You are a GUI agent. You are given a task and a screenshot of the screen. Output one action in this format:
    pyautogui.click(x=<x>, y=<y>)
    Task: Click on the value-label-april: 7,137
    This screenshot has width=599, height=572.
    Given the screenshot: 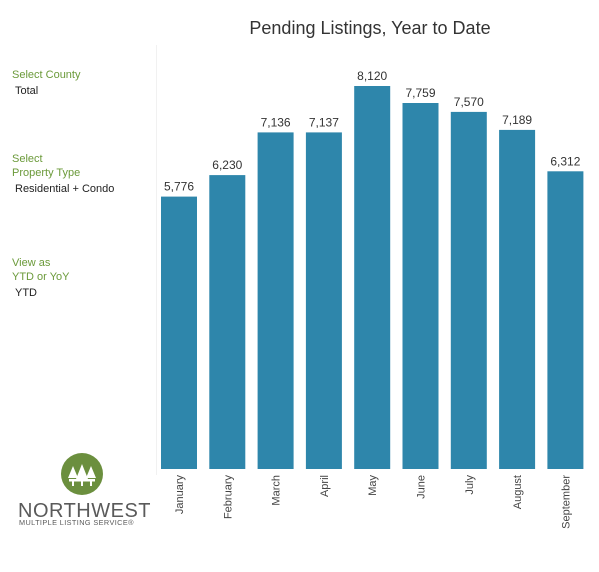 What is the action you would take?
    pyautogui.click(x=324, y=122)
    